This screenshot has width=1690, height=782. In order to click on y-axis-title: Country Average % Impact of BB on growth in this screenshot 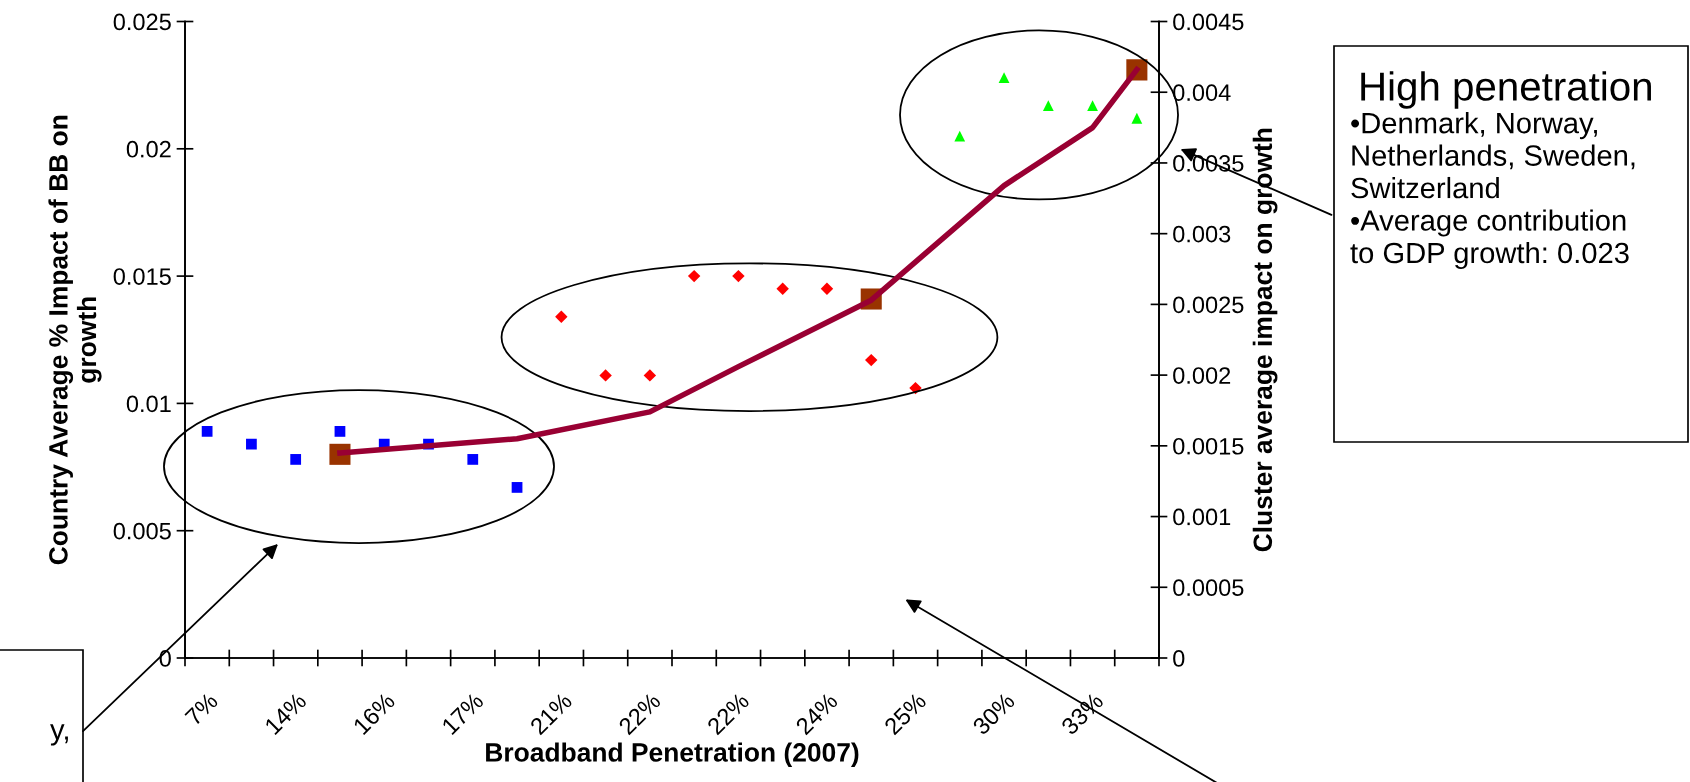, I will do `click(75, 340)`.